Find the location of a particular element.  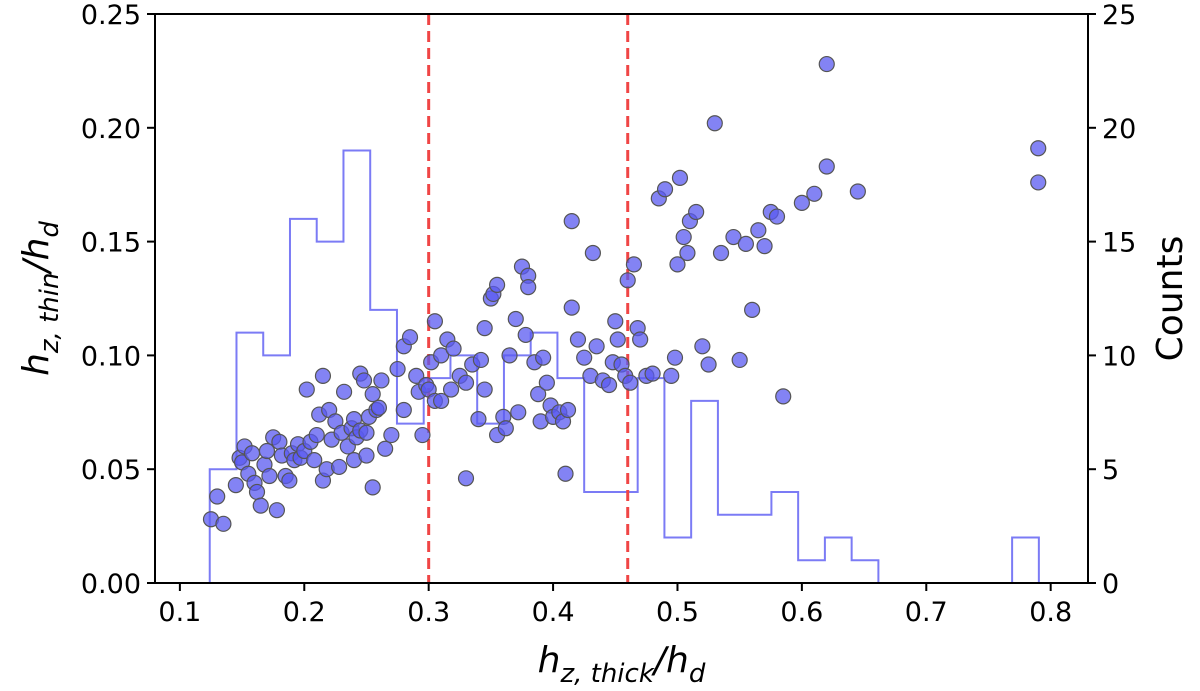

x-tick-label: 0.6 is located at coordinates (801, 612).